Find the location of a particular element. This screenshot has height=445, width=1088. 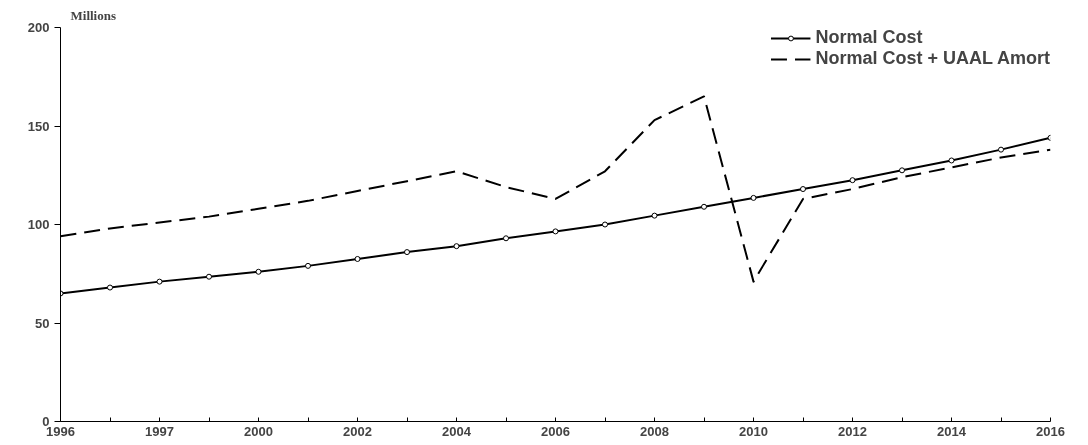

legend-label: Normal Cost is located at coordinates (869, 37).